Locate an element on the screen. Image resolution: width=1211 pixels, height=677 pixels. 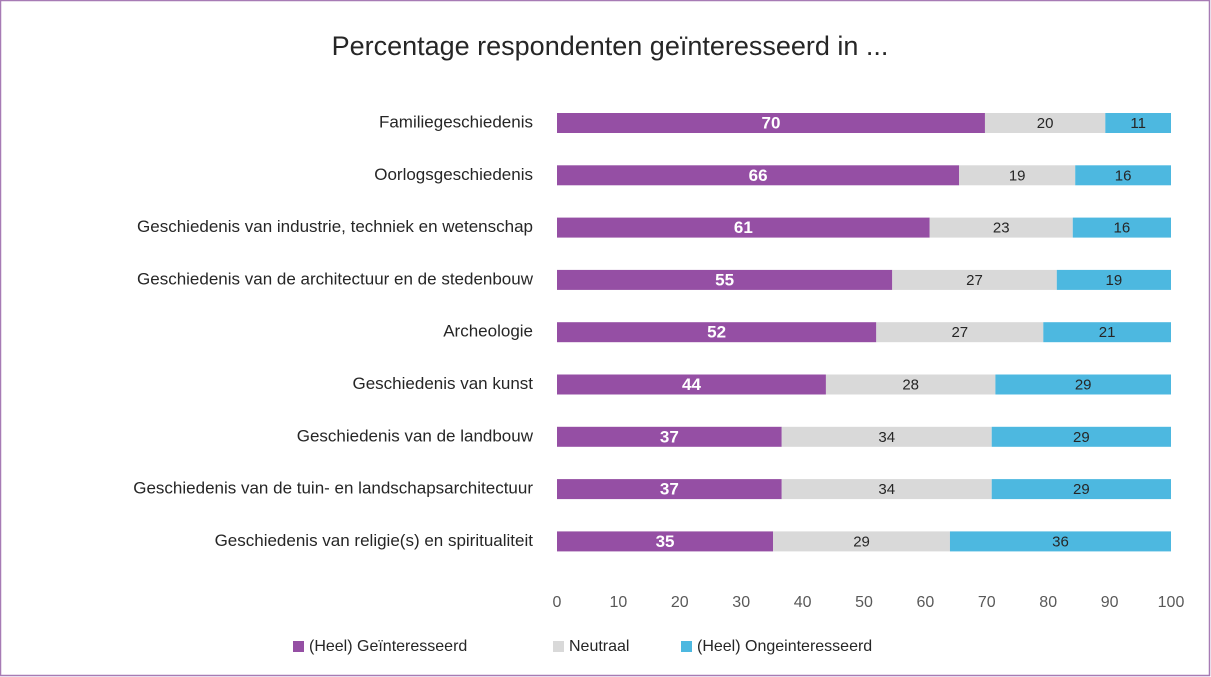
data-label: 23 is located at coordinates (1001, 228).